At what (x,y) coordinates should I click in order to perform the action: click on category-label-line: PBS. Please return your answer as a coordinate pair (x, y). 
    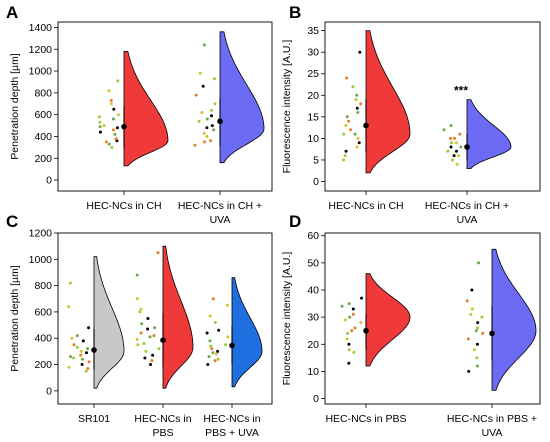
    Looking at the image, I should click on (162, 433).